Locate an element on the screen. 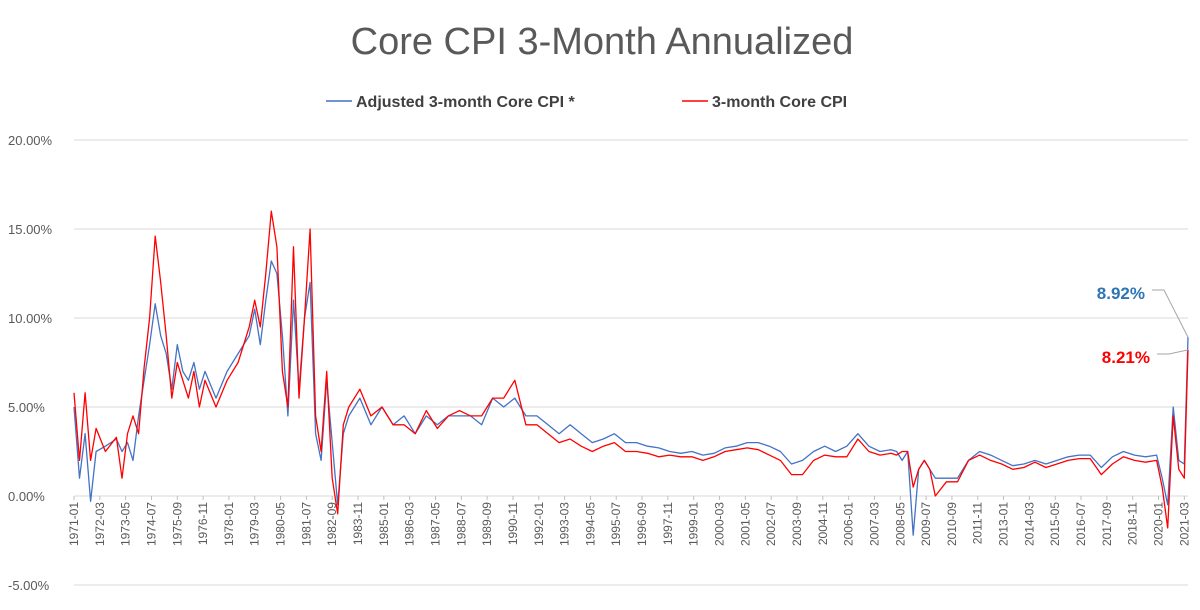 The image size is (1200, 610). x-tick-label: 2016-07 is located at coordinates (1081, 524).